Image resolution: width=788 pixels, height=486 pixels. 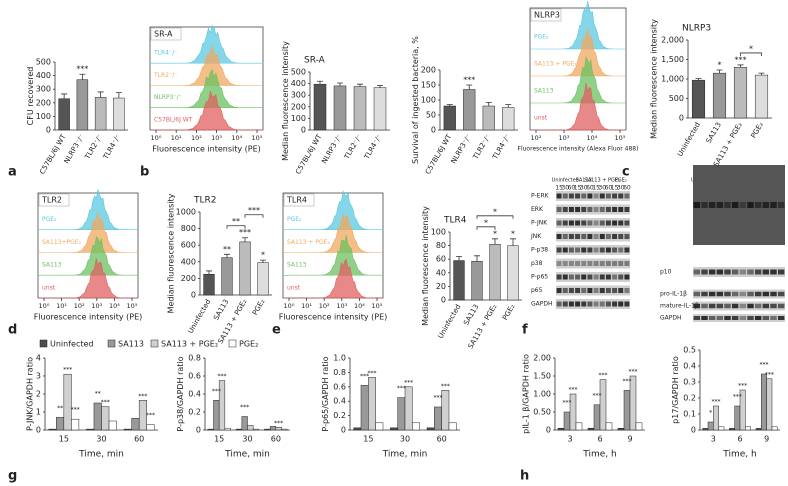 What do you see at coordinates (525, 394) in the screenshot?
I see `y-axis-label: pIL-1 β/GAPDH ratio` at bounding box center [525, 394].